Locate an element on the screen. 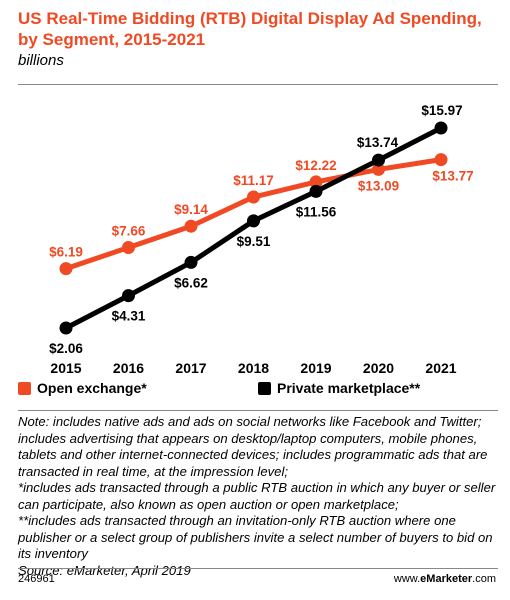  x-tick-label-2019: 2019 is located at coordinates (315, 368).